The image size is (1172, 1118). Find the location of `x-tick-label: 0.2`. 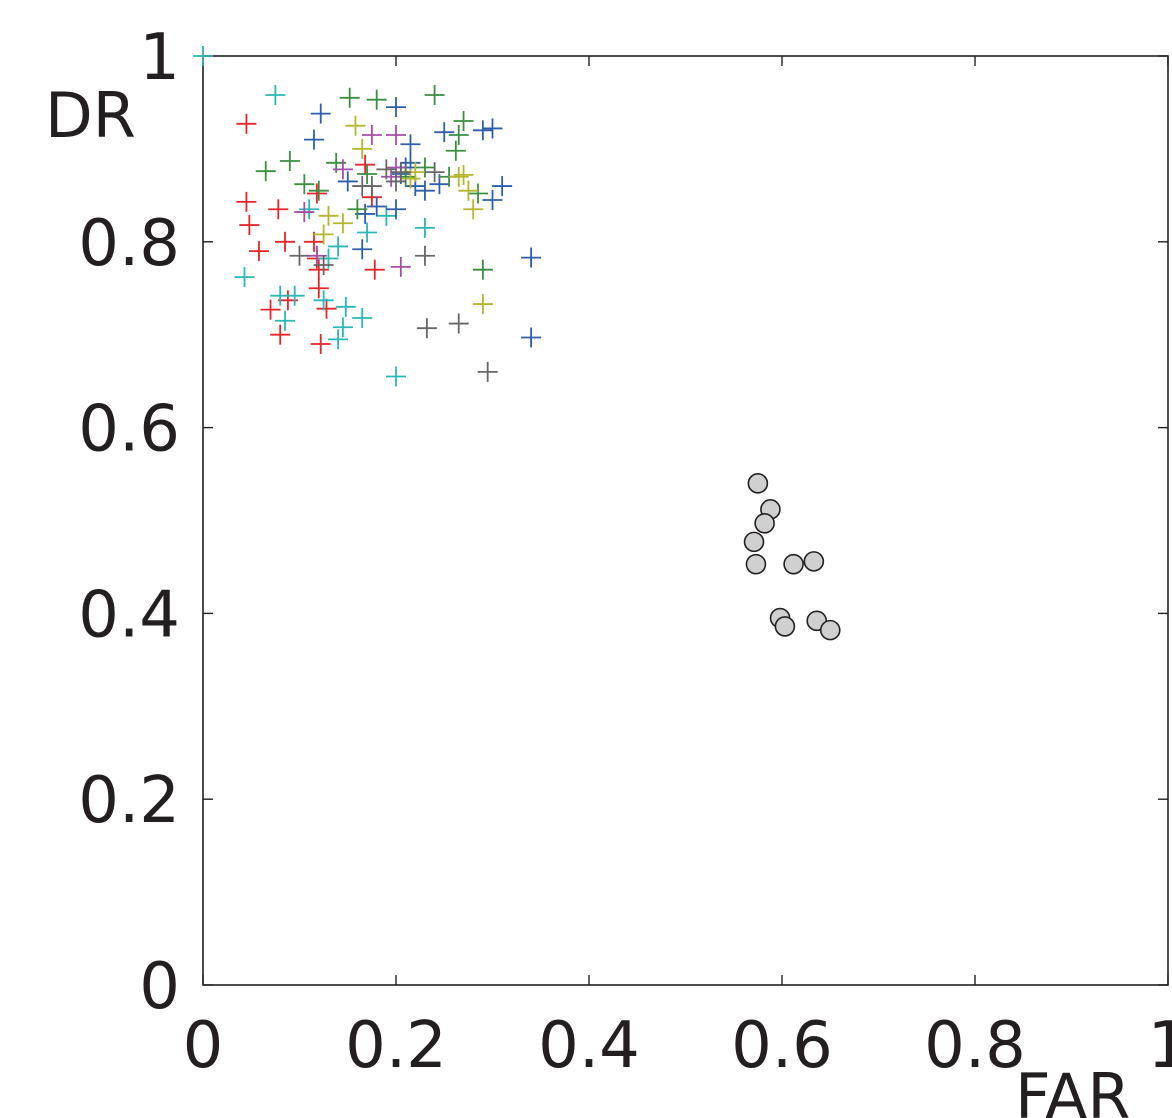

x-tick-label: 0.2 is located at coordinates (396, 1046).